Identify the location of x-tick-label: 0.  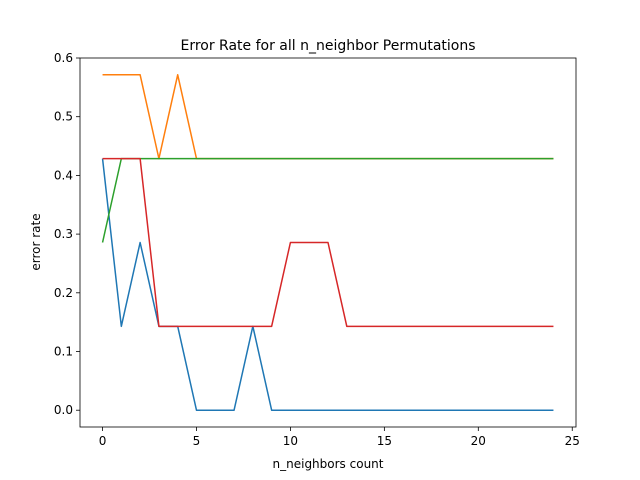
(103, 441).